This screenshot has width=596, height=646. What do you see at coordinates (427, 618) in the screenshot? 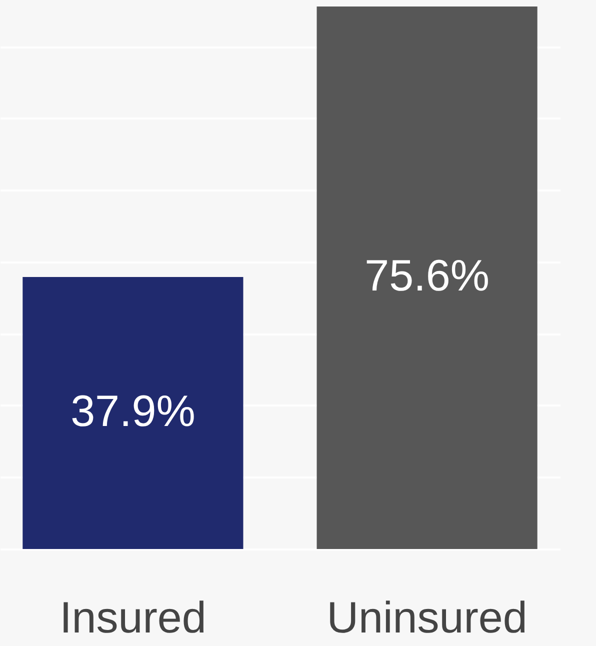
I see `x-tick-label: Uninsured` at bounding box center [427, 618].